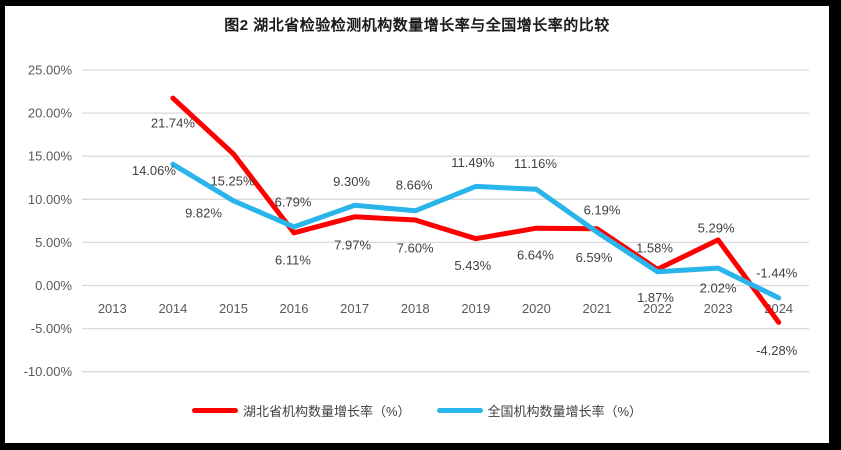 Image resolution: width=841 pixels, height=450 pixels. I want to click on x-axis-label: 2023, so click(718, 308).